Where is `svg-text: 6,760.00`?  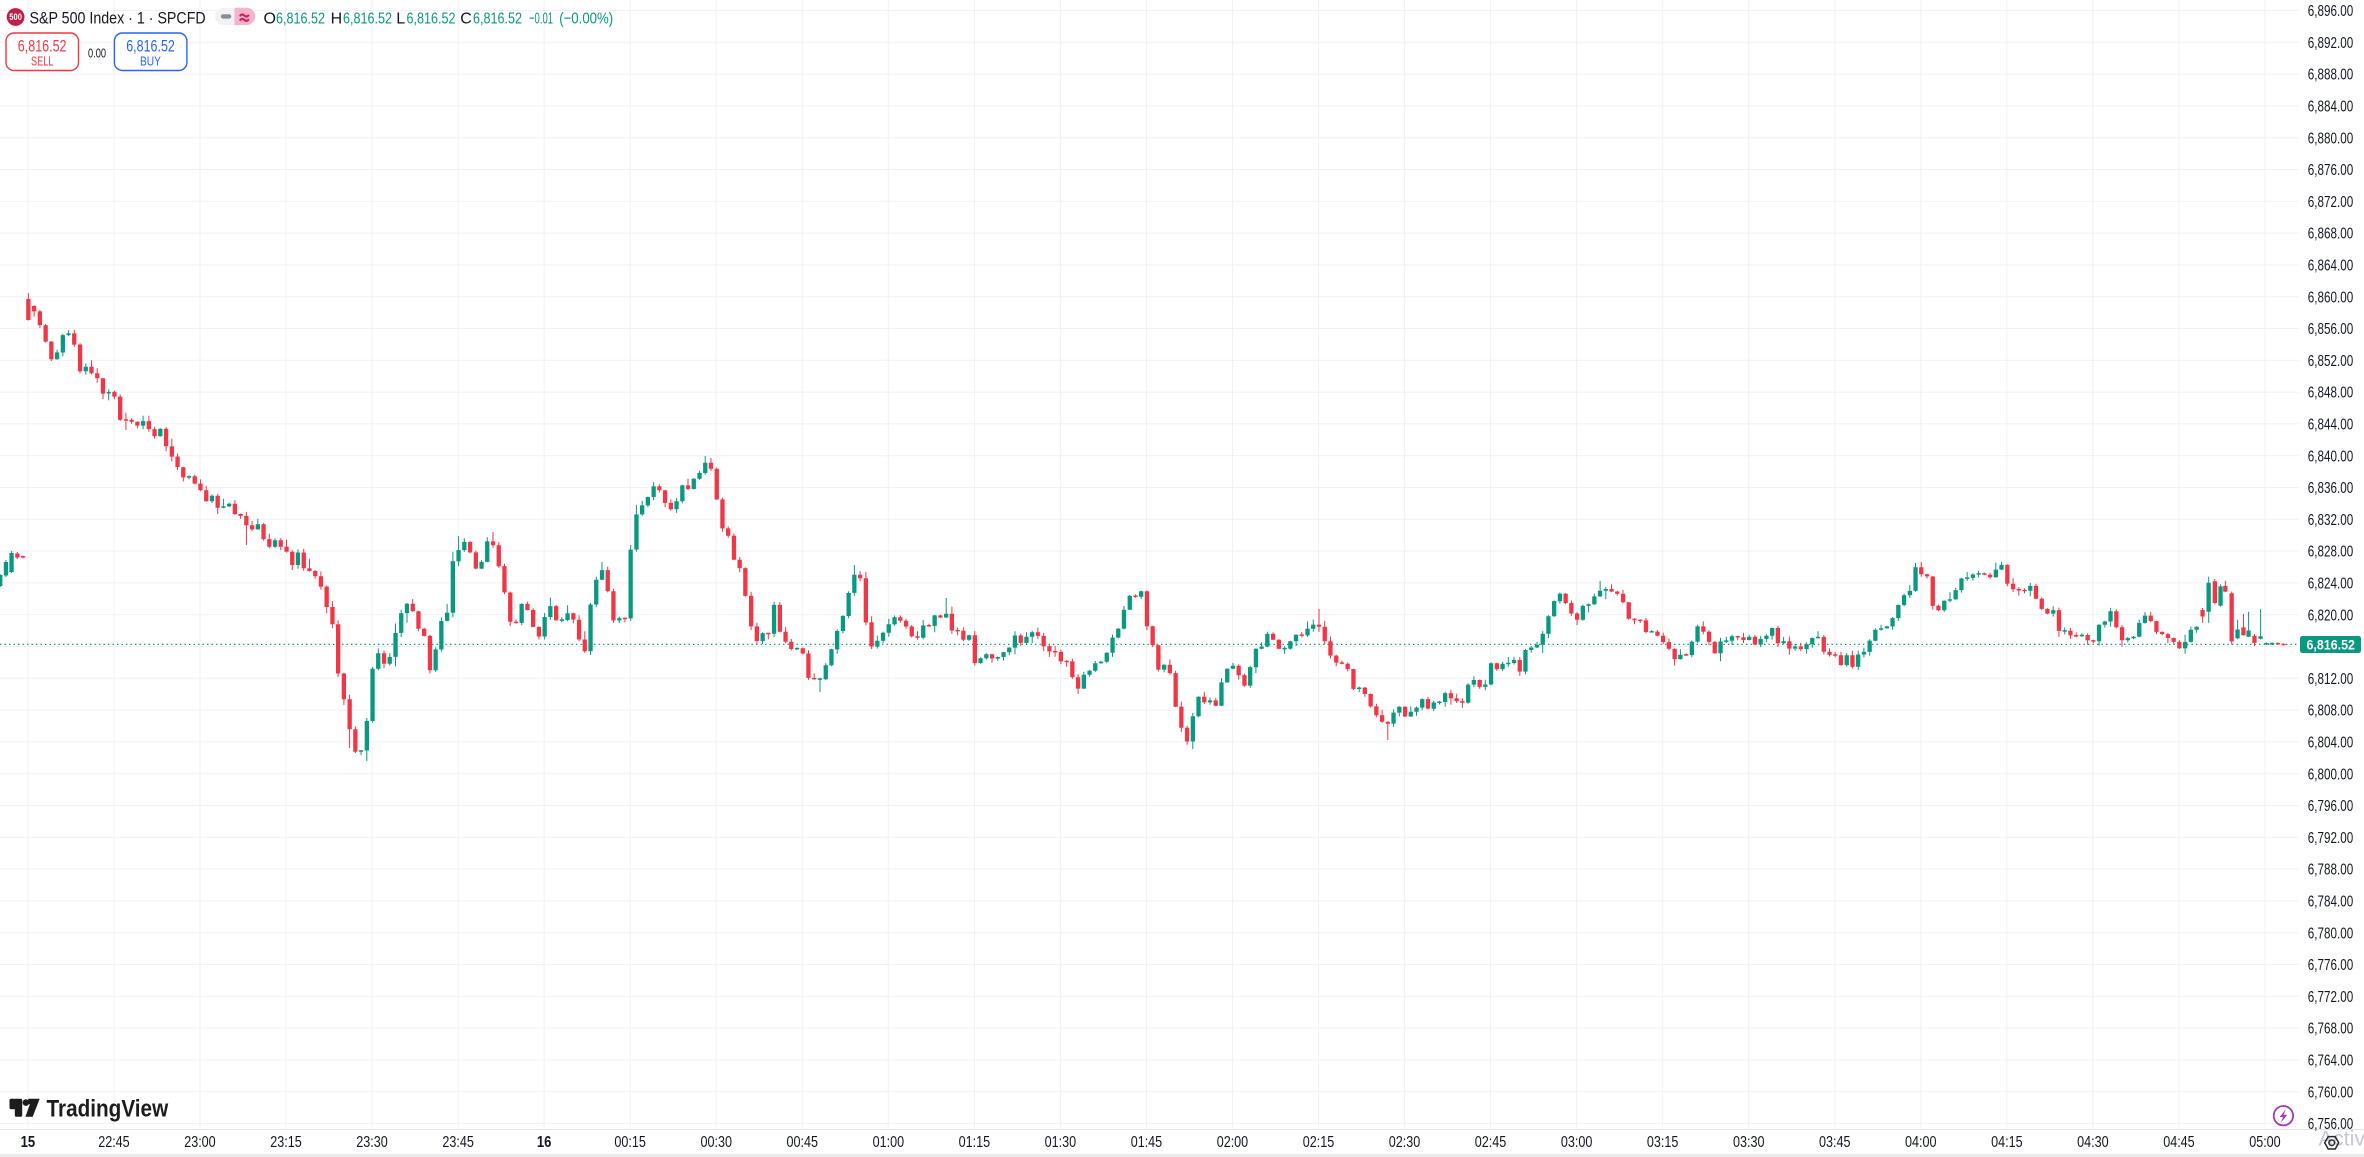 svg-text: 6,760.00 is located at coordinates (2330, 1092).